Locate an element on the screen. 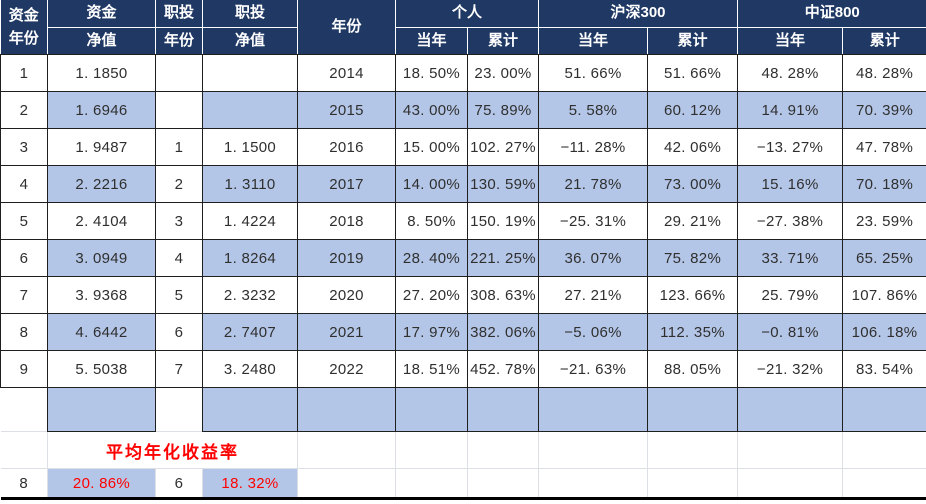 The width and height of the screenshot is (926, 504). header-row-subs: 净值 年份 净值 当年 累计 当年 累计 当年 累计 is located at coordinates (463, 41).